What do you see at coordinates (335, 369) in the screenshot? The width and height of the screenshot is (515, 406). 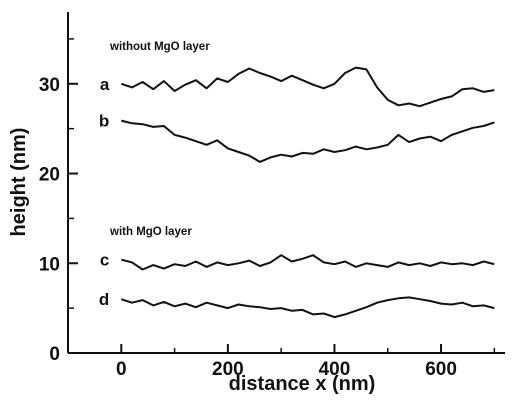 I see `x-tick-label: 400` at bounding box center [335, 369].